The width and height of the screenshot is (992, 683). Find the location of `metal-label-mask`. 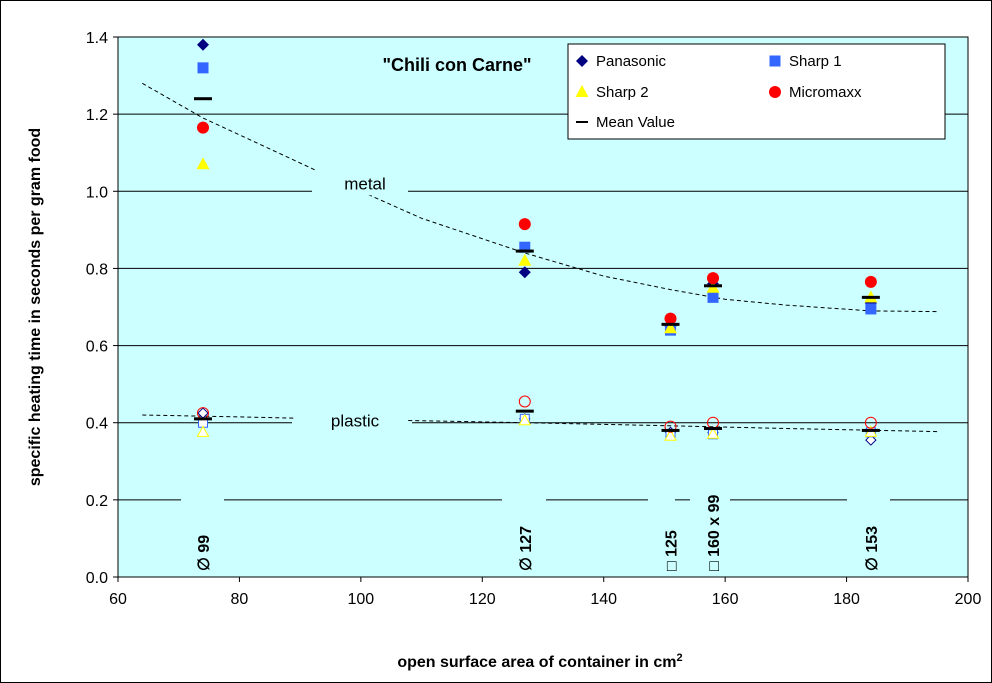

metal-label-mask is located at coordinates (360, 182).